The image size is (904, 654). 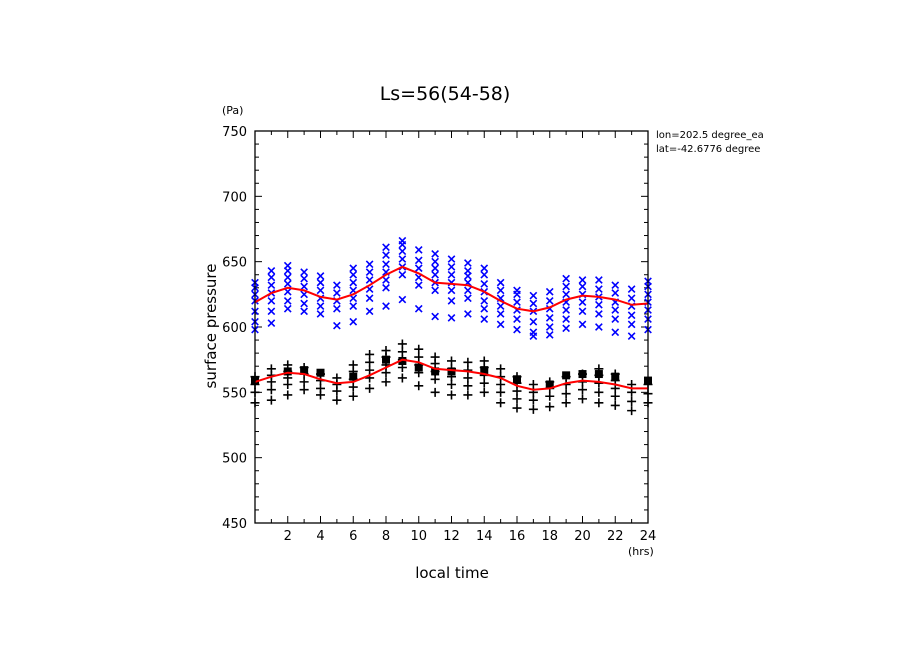 I want to click on x-tick-label: 2, so click(x=288, y=536).